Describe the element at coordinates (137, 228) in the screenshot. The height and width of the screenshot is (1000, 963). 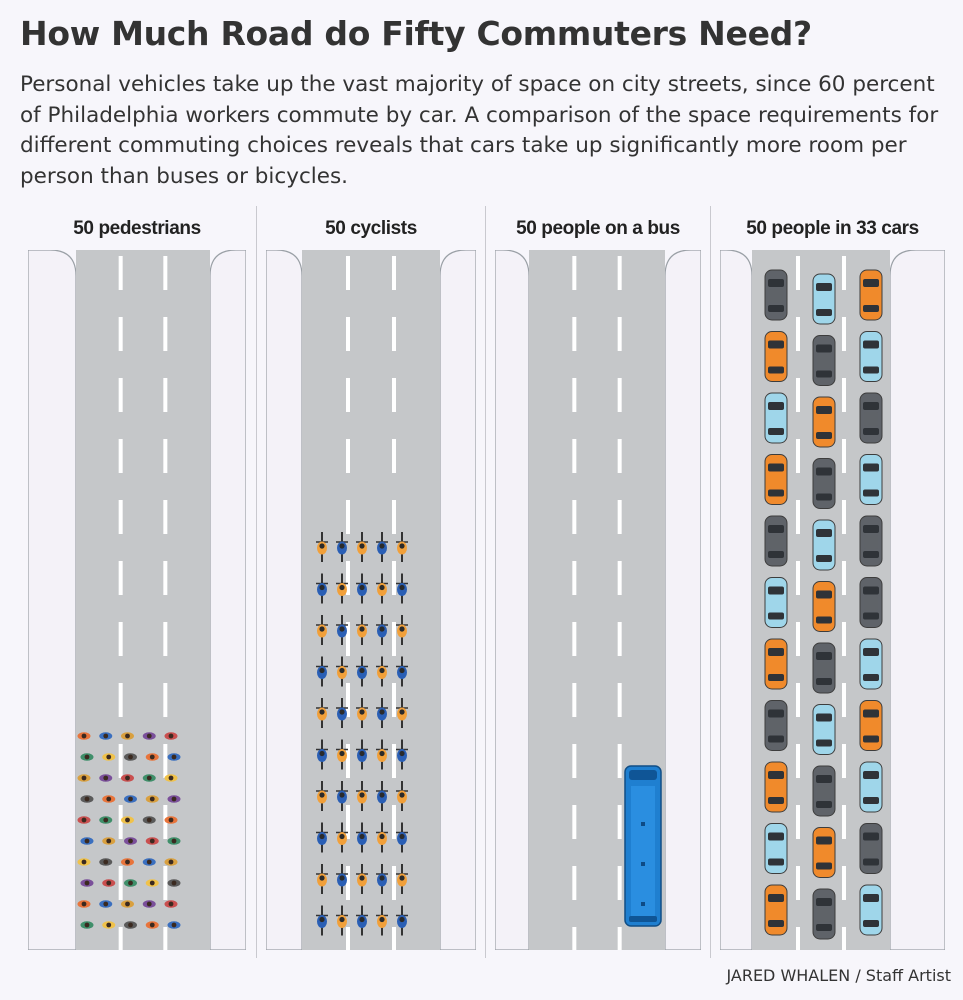
I see `panel-label-pedestrians: 50 pedestrians` at that location.